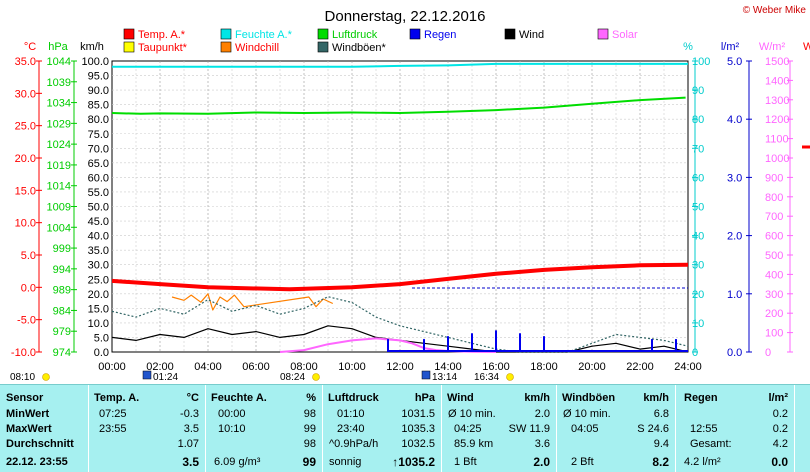 This screenshot has height=472, width=810. What do you see at coordinates (163, 48) in the screenshot?
I see `legend-label: Taupunkt*` at bounding box center [163, 48].